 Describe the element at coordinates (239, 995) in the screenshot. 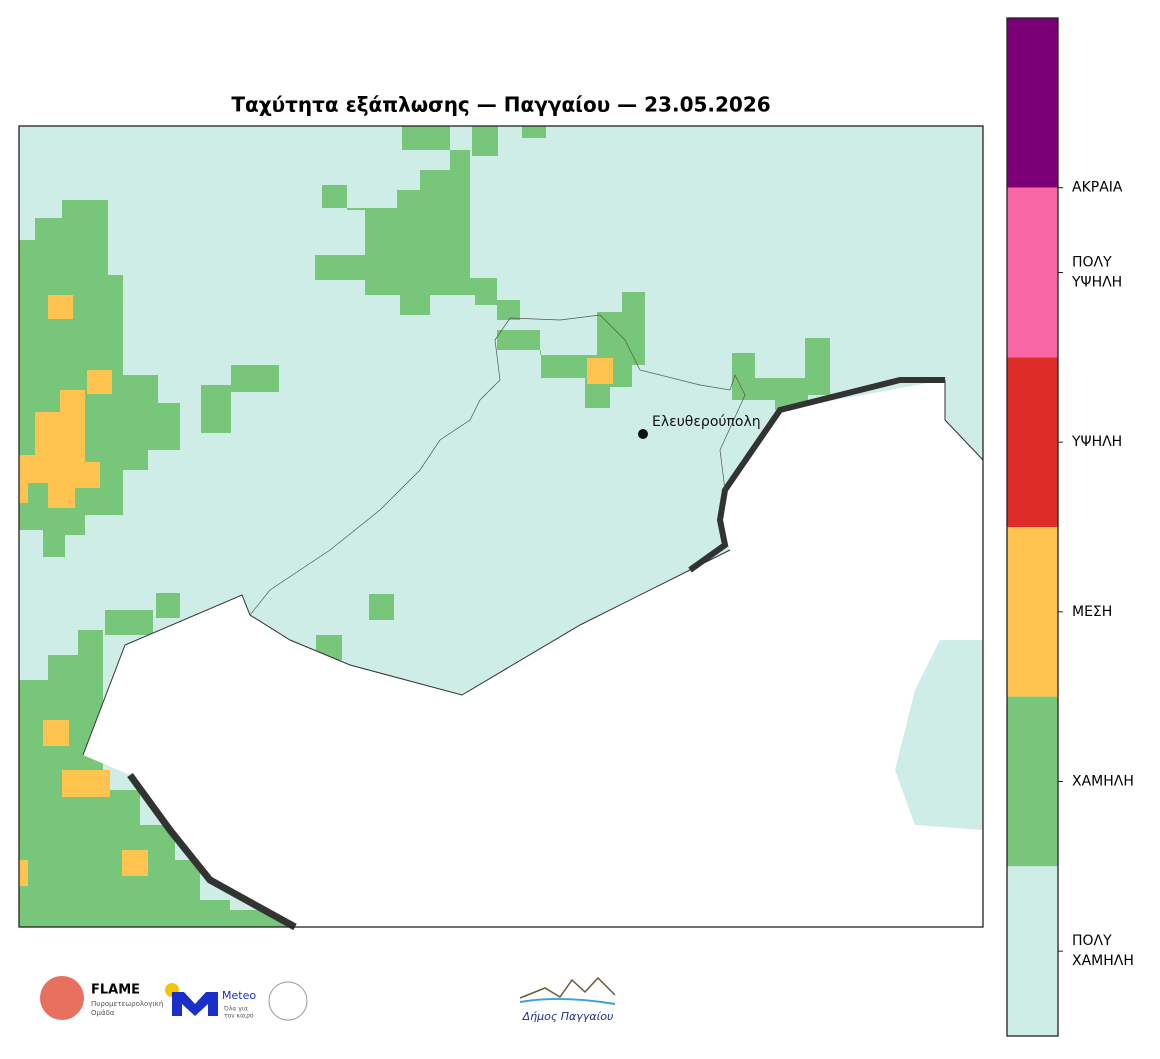

I see `meteo-name: Meteo` at that location.